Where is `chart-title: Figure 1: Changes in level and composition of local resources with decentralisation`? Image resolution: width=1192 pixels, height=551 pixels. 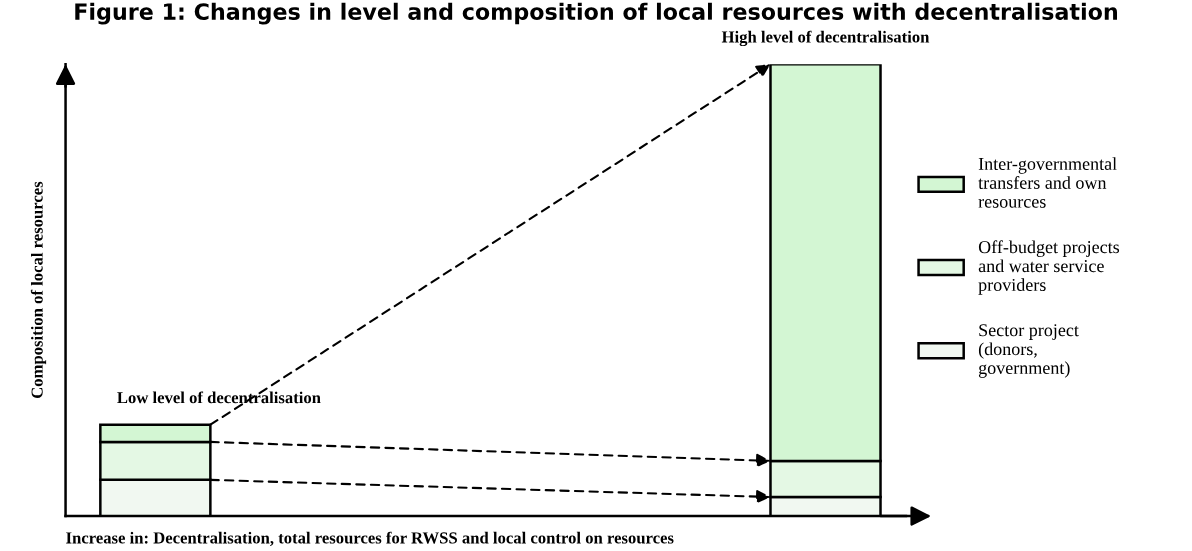
chart-title: Figure 1: Changes in level and composition of local resources with decentralisation is located at coordinates (596, 13).